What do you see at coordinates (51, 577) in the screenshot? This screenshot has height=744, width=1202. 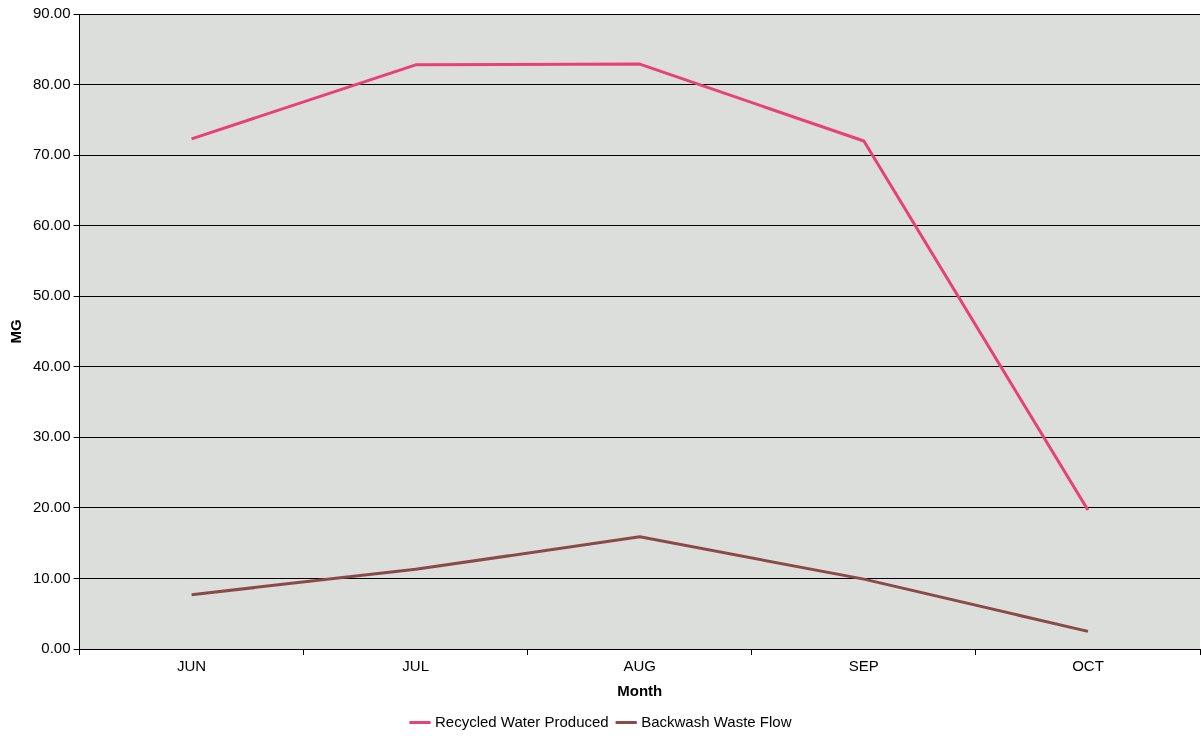 I see `y-tick-label: 10.00` at bounding box center [51, 577].